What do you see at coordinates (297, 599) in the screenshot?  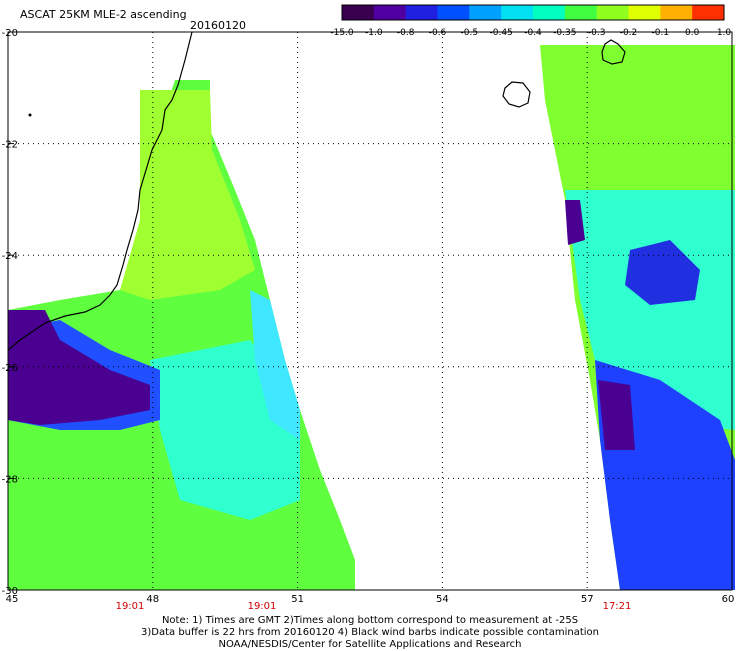 I see `lon-label: 51` at bounding box center [297, 599].